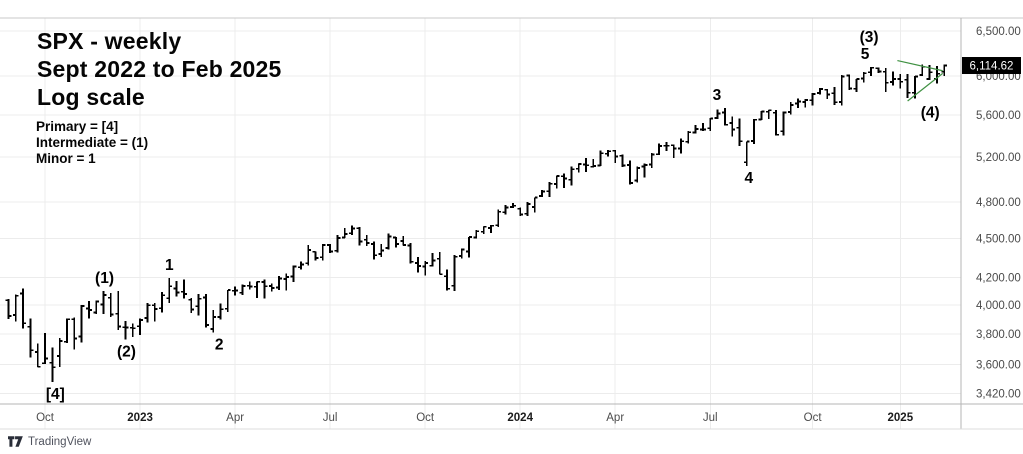  What do you see at coordinates (930, 113) in the screenshot?
I see `wave-label: (4)` at bounding box center [930, 113].